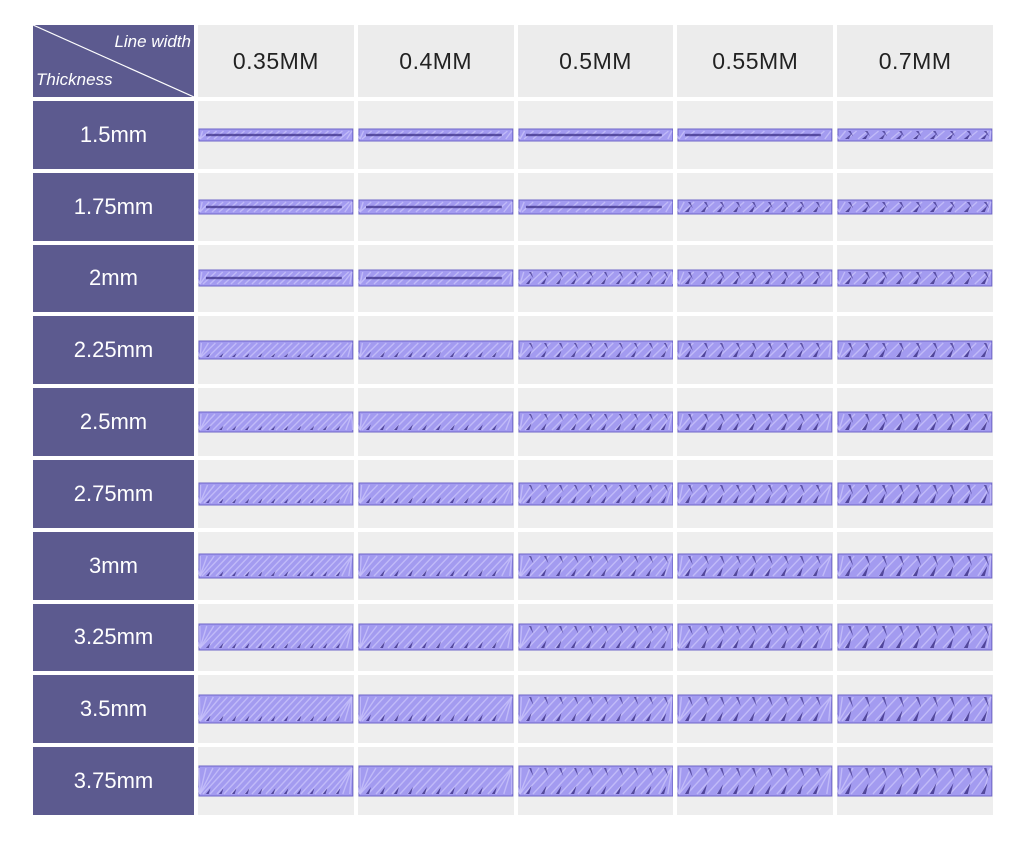 Image resolution: width=1024 pixels, height=845 pixels. I want to click on row-header: 2.75mm, so click(113, 494).